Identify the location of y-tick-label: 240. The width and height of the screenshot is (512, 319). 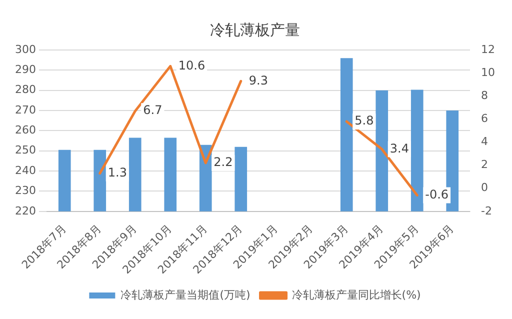
(25, 170).